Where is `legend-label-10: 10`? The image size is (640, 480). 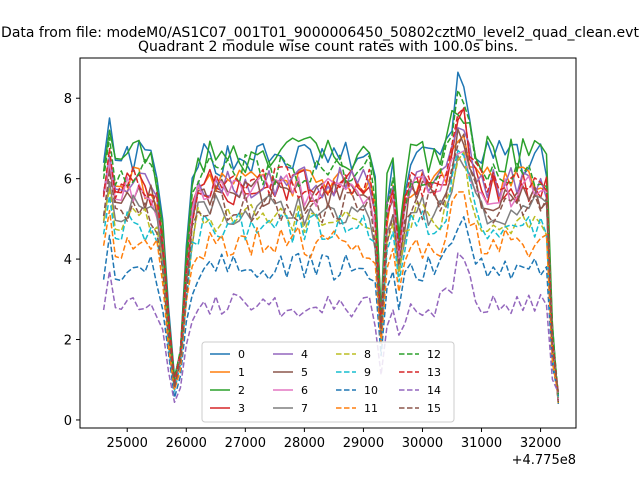 legend-label-10: 10 is located at coordinates (371, 390).